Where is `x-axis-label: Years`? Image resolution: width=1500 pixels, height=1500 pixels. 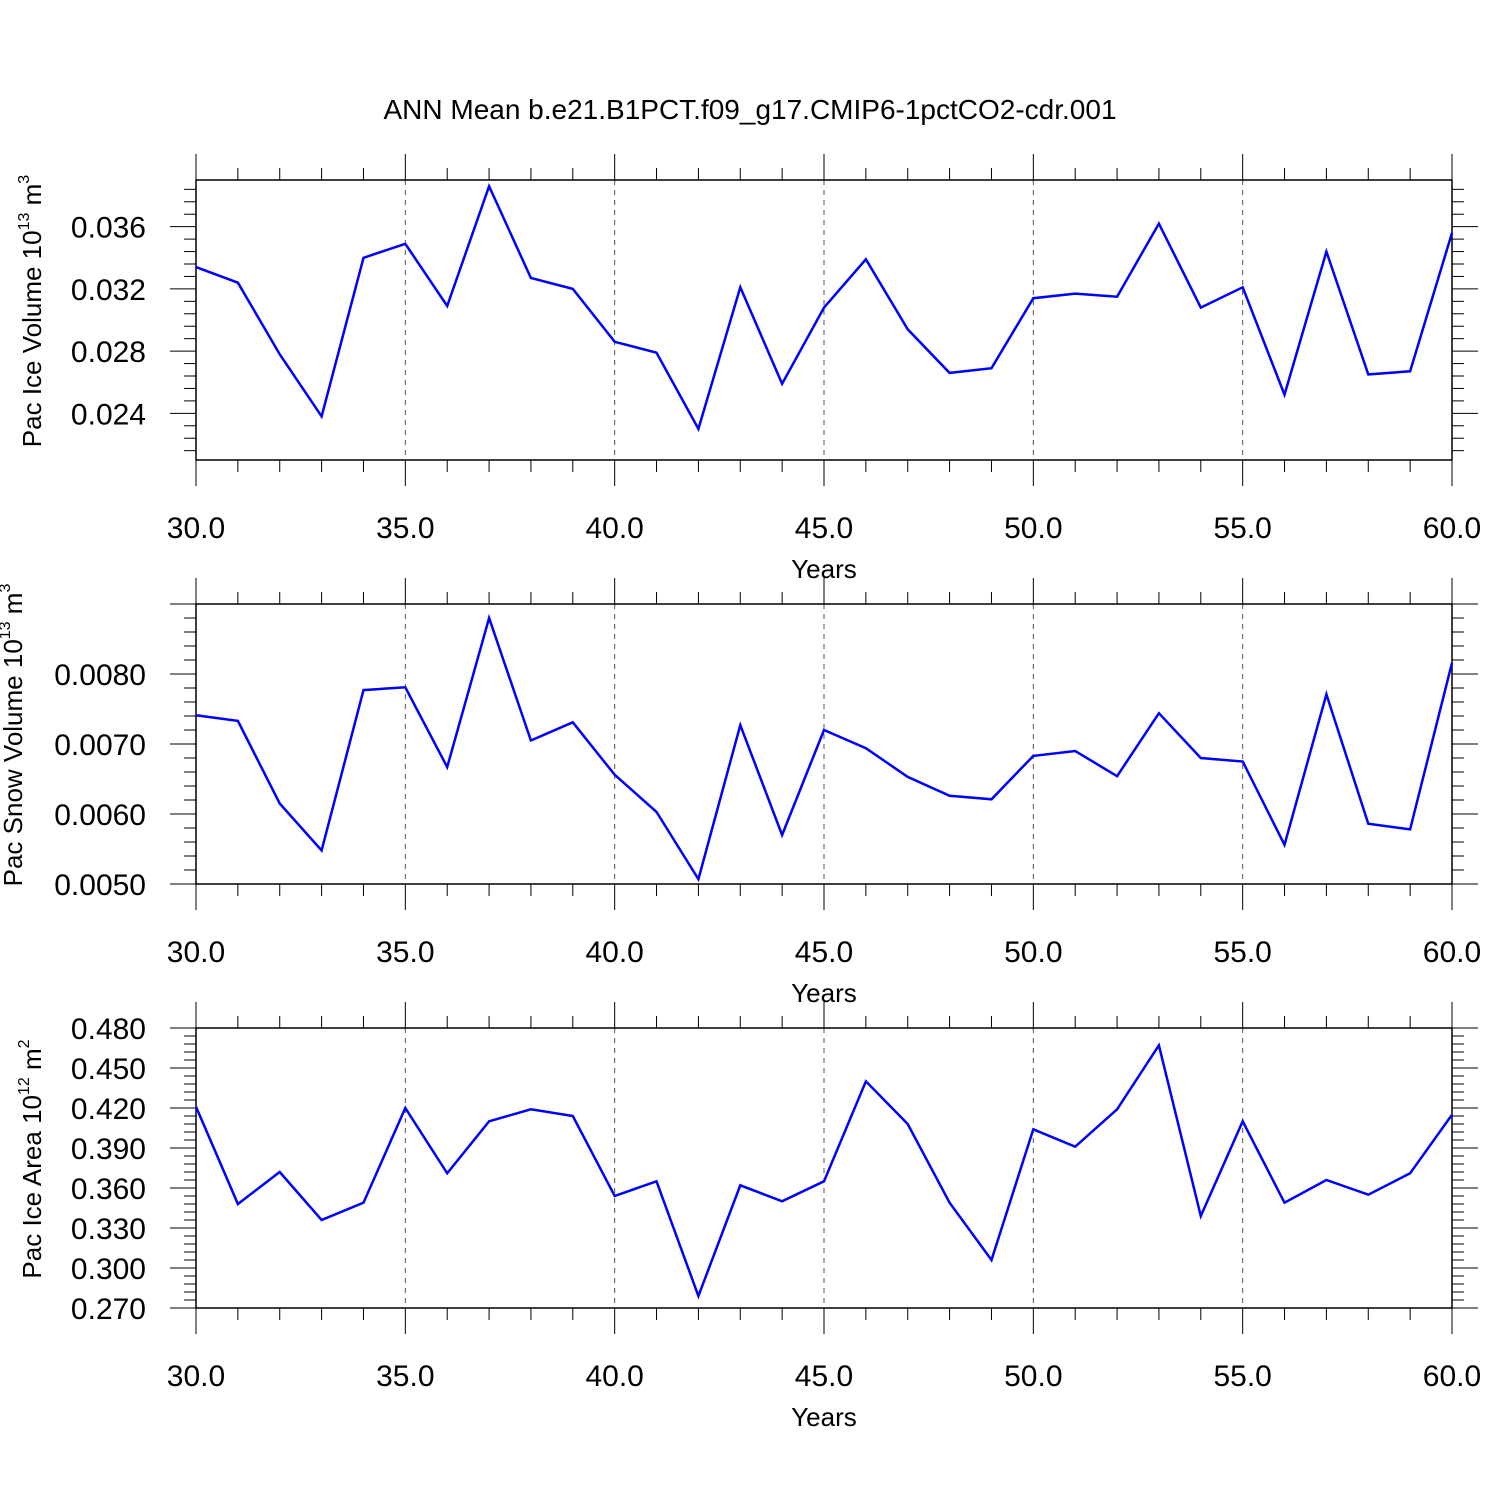
x-axis-label: Years is located at coordinates (824, 1417).